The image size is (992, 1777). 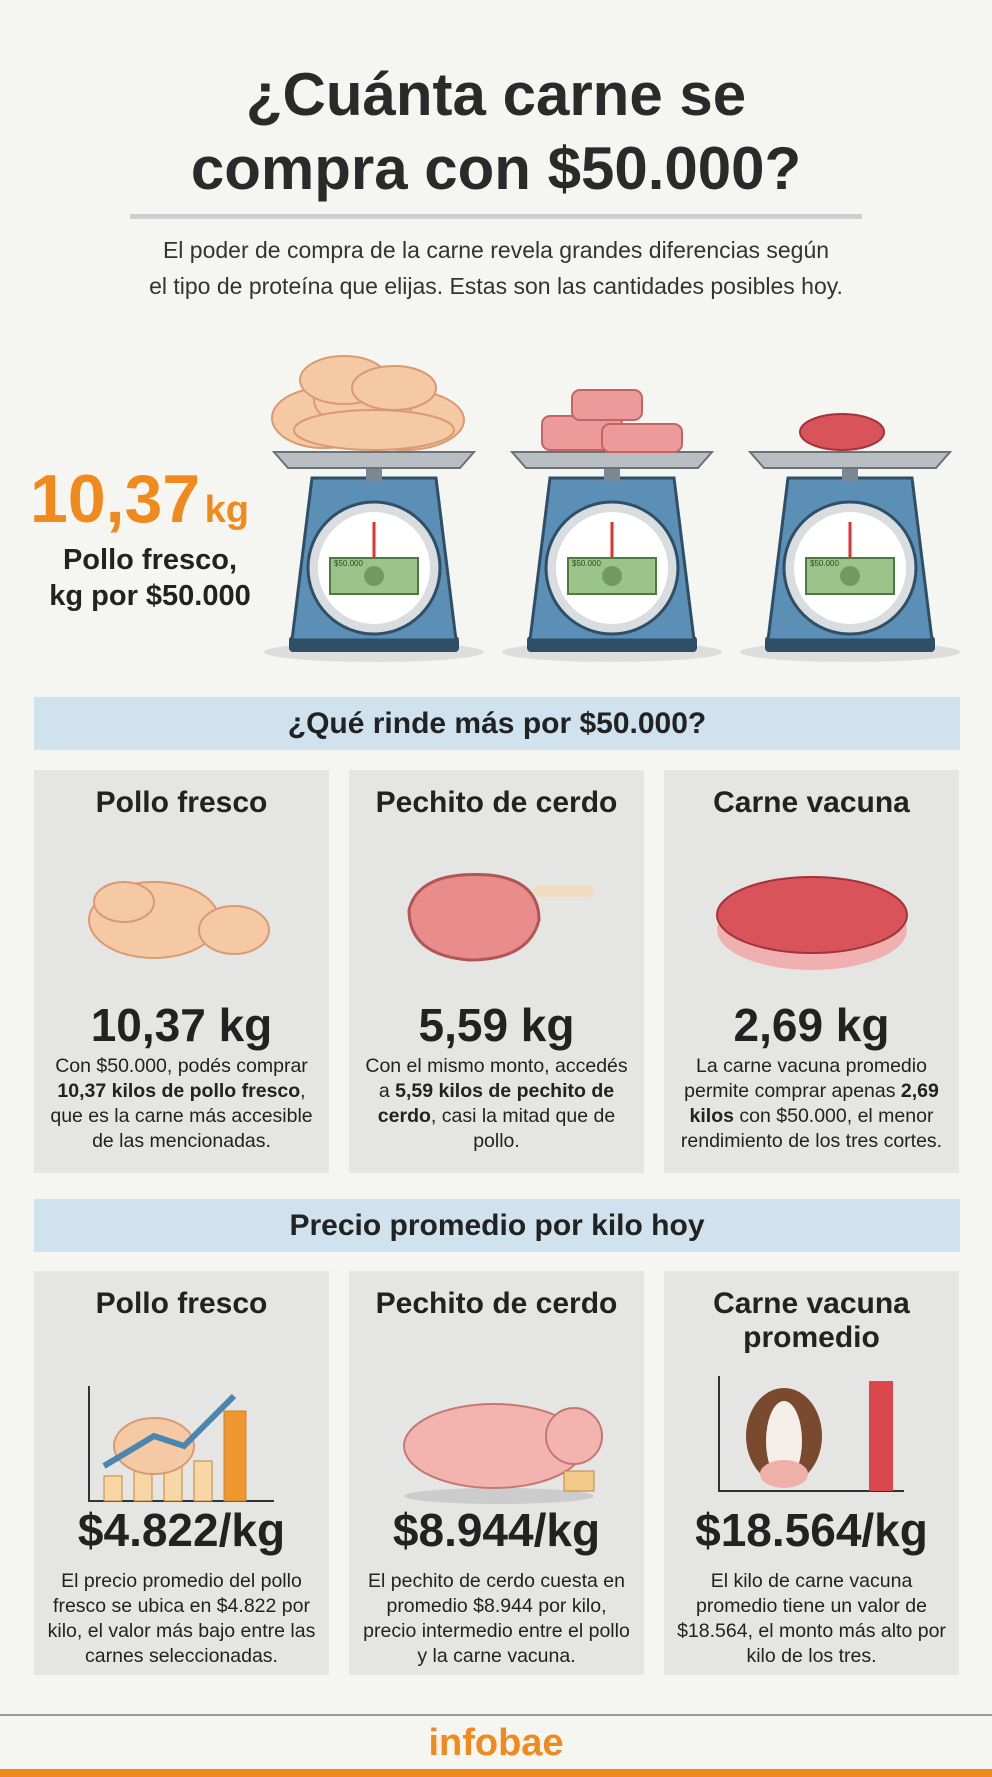 What do you see at coordinates (181, 1025) in the screenshot?
I see `card-amount: 10,37 kg` at bounding box center [181, 1025].